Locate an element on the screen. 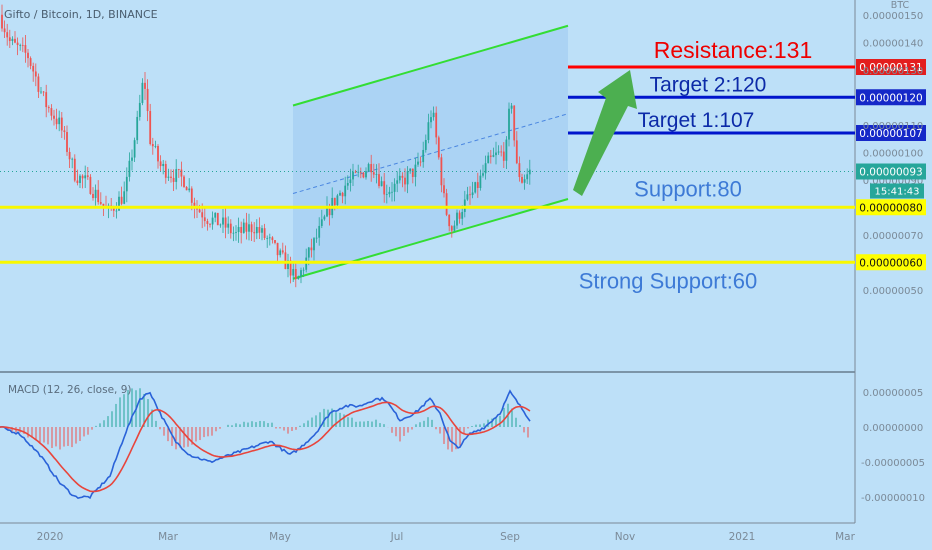 Image resolution: width=932 pixels, height=550 pixels. last-price-badge is located at coordinates (891, 171).